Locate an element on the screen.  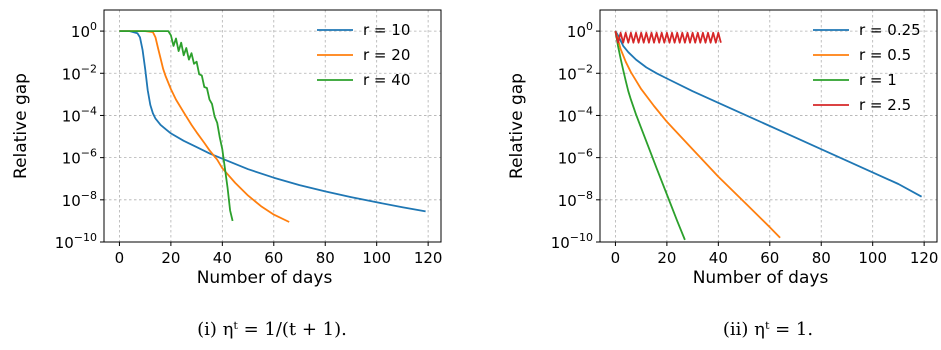
legend-label: r = 0.5 is located at coordinates (885, 55).